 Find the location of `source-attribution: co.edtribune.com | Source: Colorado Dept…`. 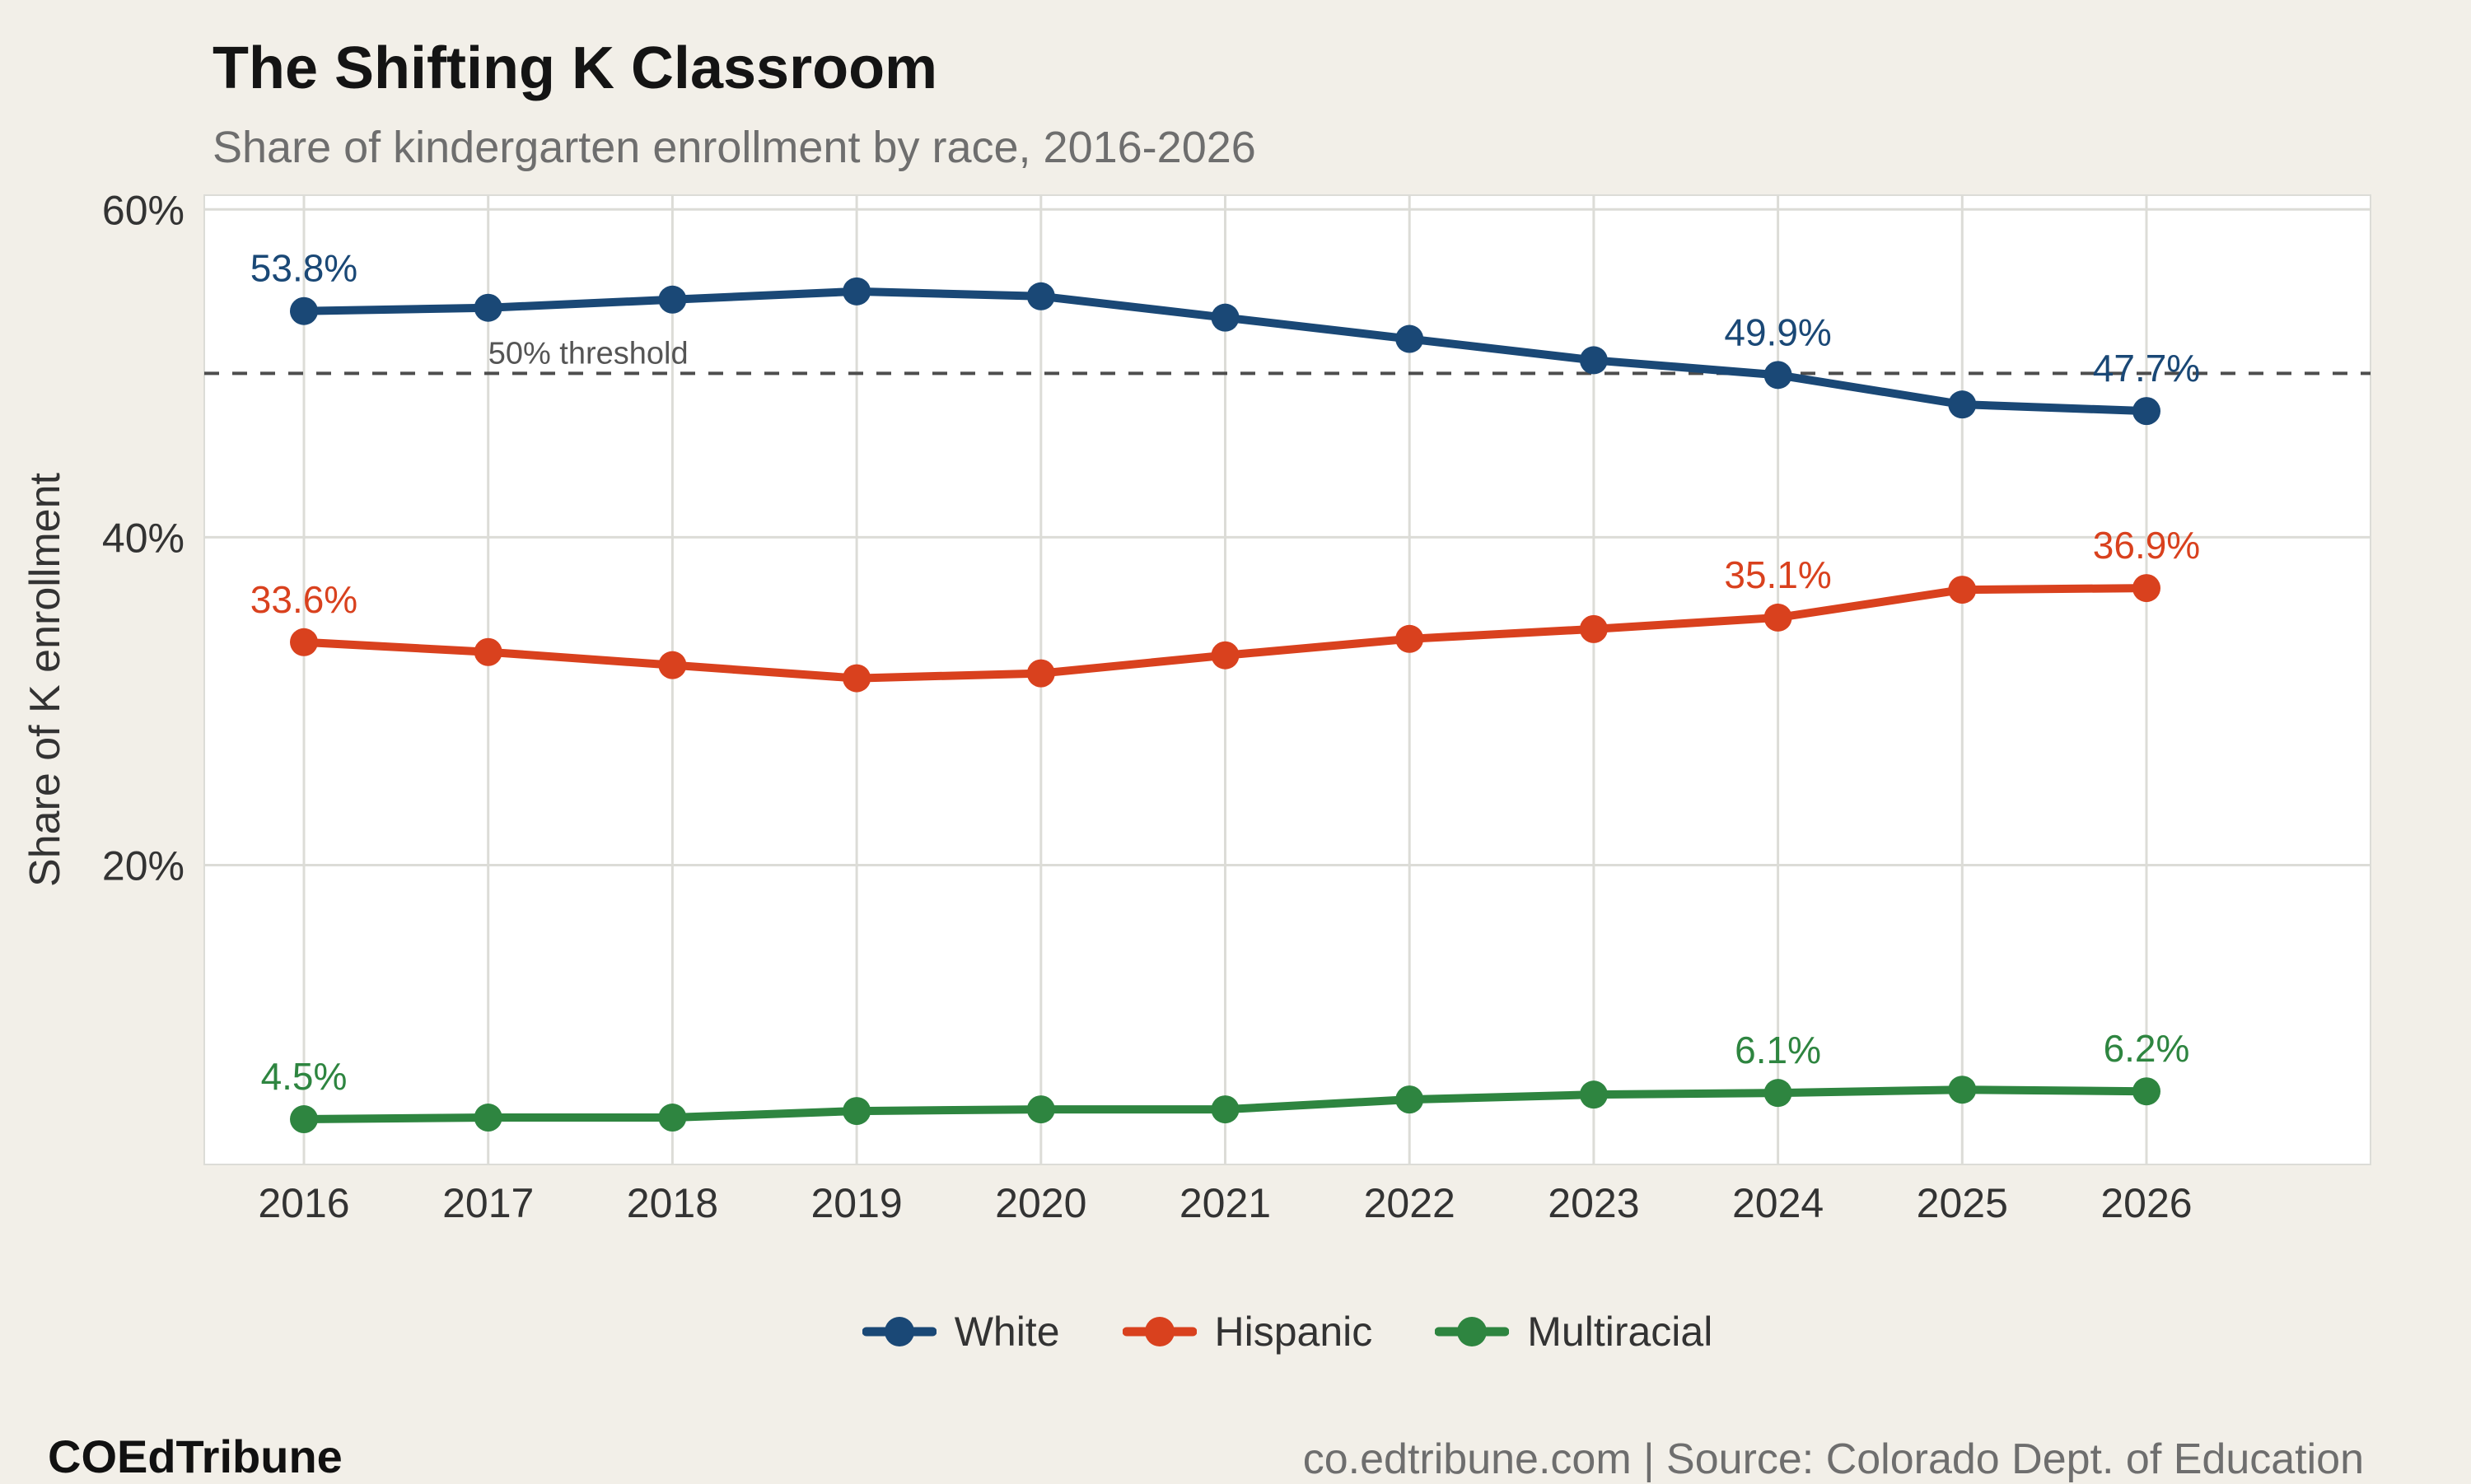

source-attribution: co.edtribune.com | Source: Colorado Dept… is located at coordinates (1833, 1459).